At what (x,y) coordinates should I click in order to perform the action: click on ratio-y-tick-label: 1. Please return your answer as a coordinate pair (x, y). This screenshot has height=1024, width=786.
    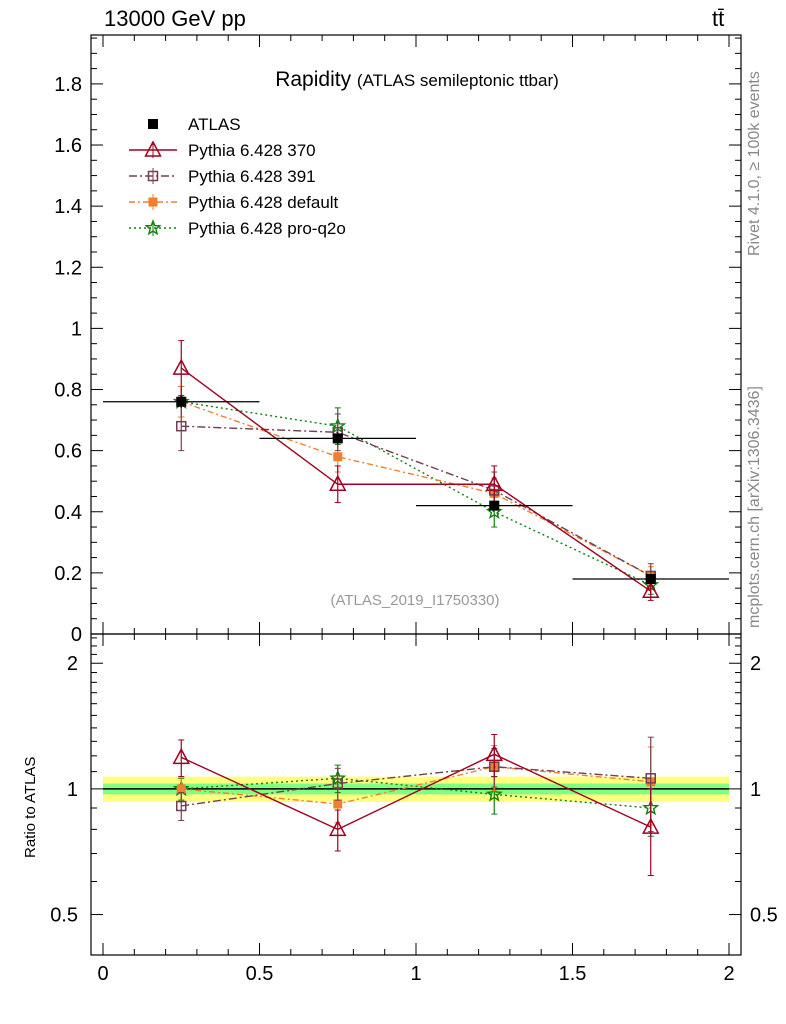
    Looking at the image, I should click on (72, 790).